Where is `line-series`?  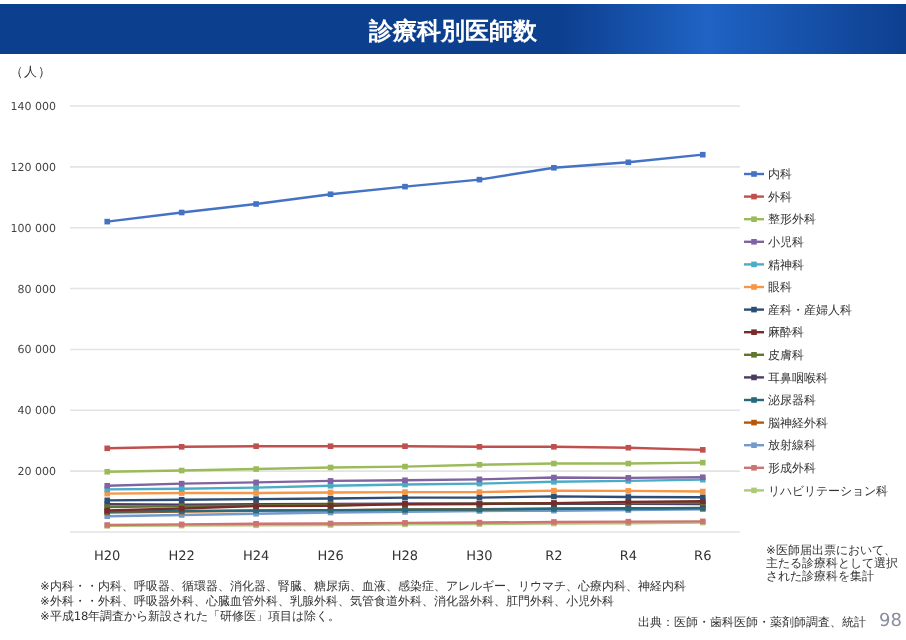
line-series is located at coordinates (405, 188).